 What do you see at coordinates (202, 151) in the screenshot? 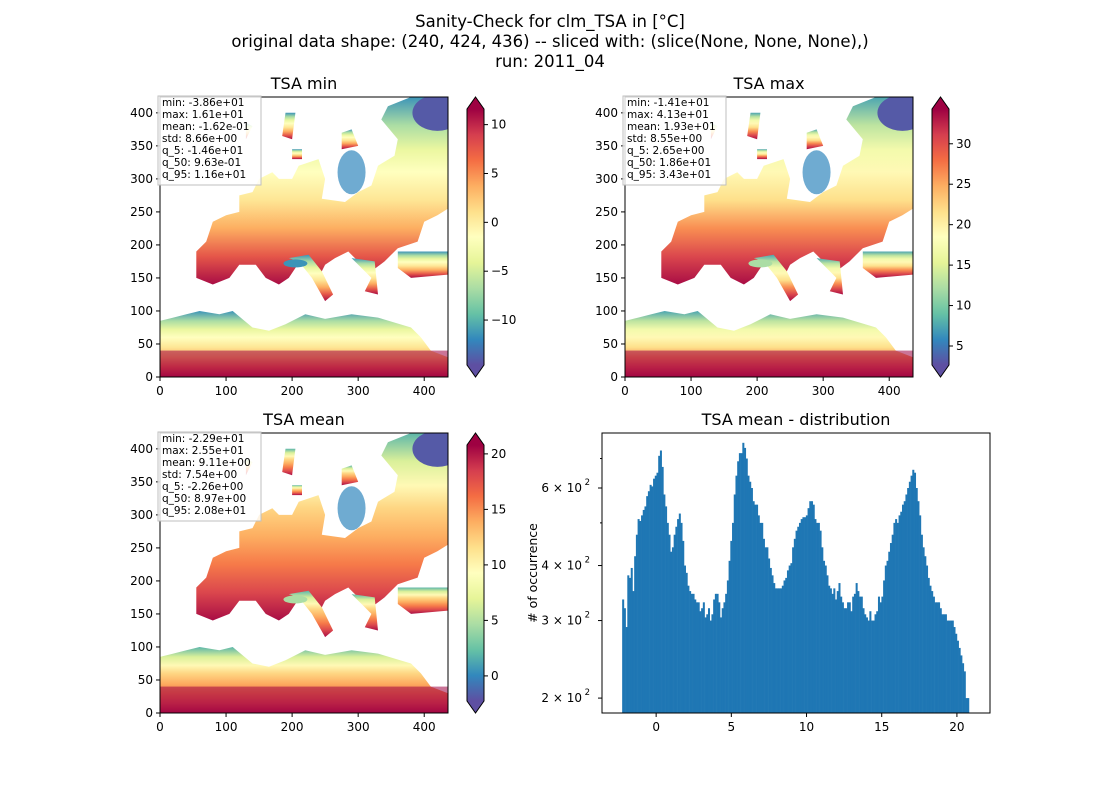
I see `stats-line: q_5: -1.46e+01` at bounding box center [202, 151].